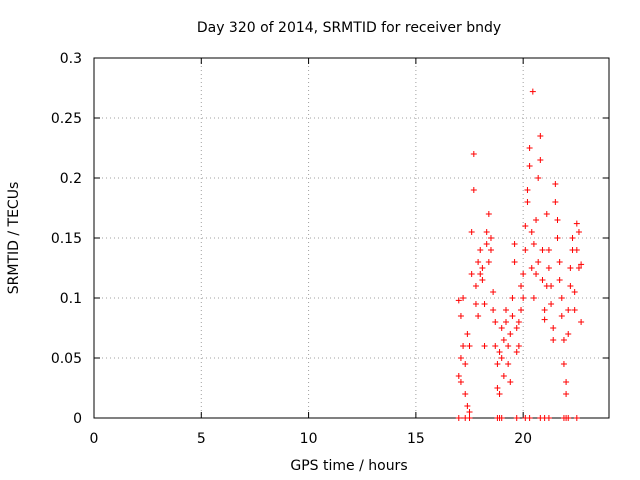  I want to click on x-tick-label: 15, so click(416, 439).